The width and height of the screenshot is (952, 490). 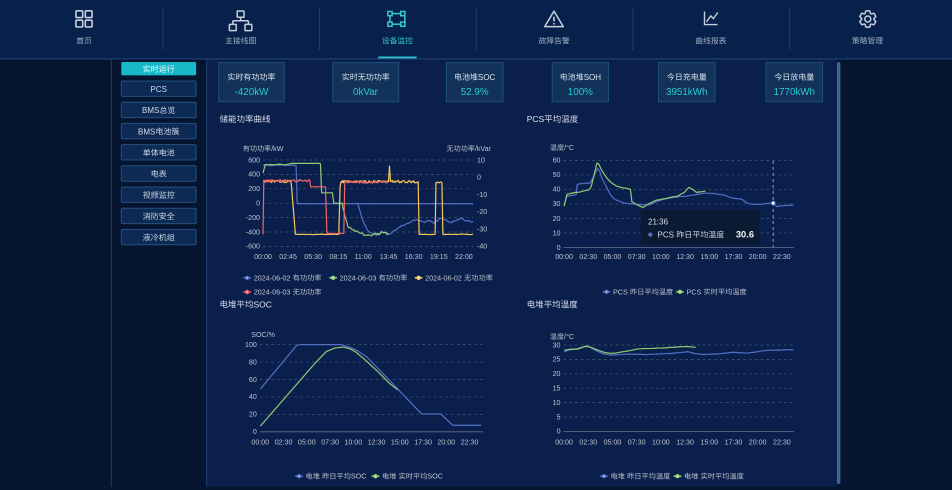 What do you see at coordinates (366, 92) in the screenshot?
I see `svg-text: 0kVar` at bounding box center [366, 92].